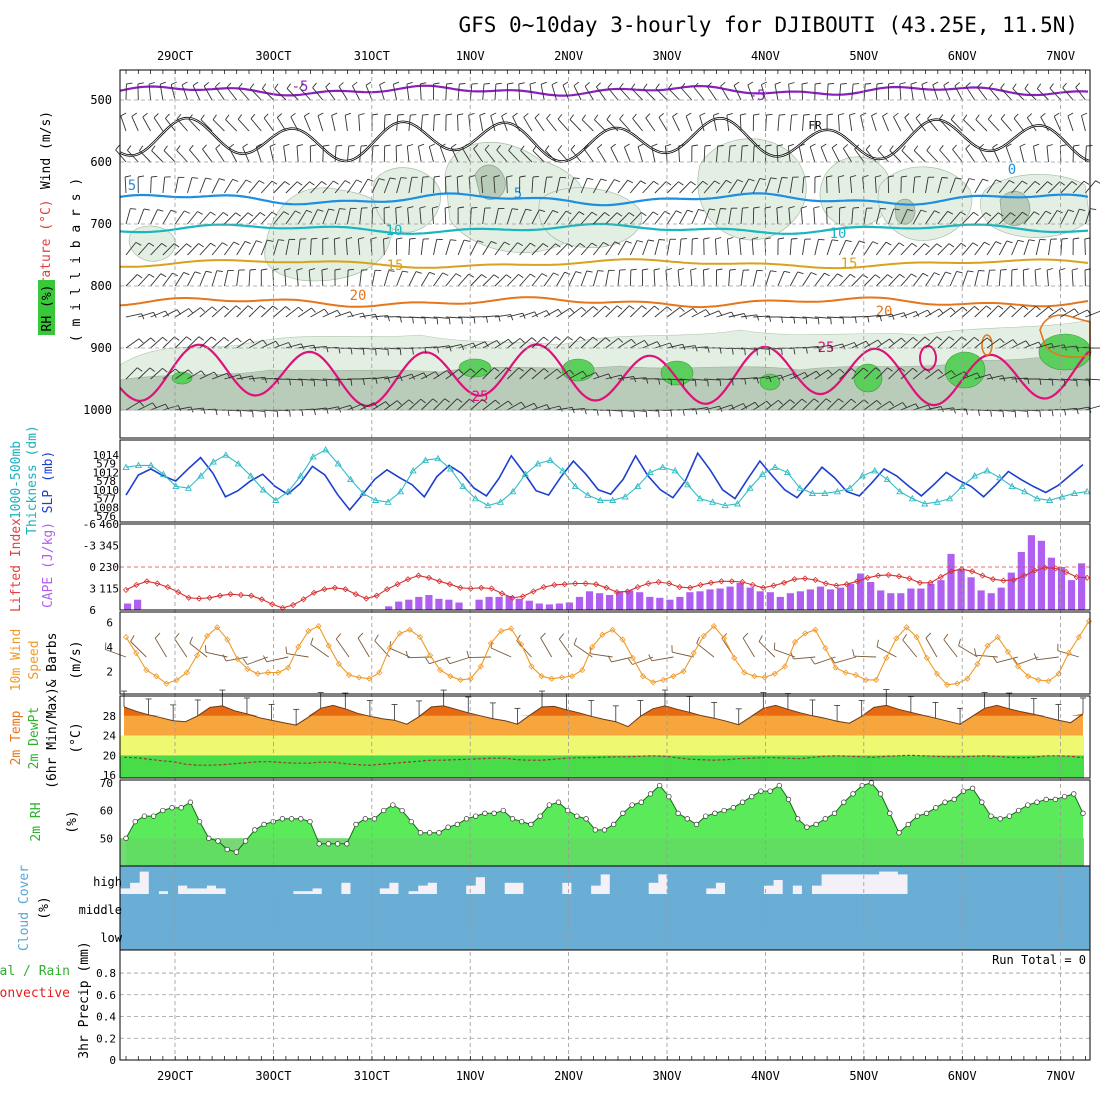 Image resolution: width=1100 pixels, height=1100 pixels. I want to click on date-label-bottom-0: 29OCT, so click(175, 1076).